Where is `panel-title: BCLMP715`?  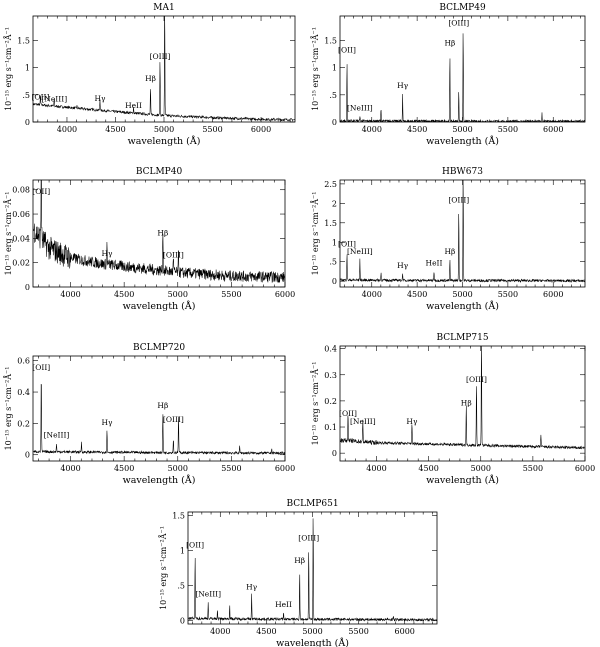
panel-title: BCLMP715 is located at coordinates (462, 338).